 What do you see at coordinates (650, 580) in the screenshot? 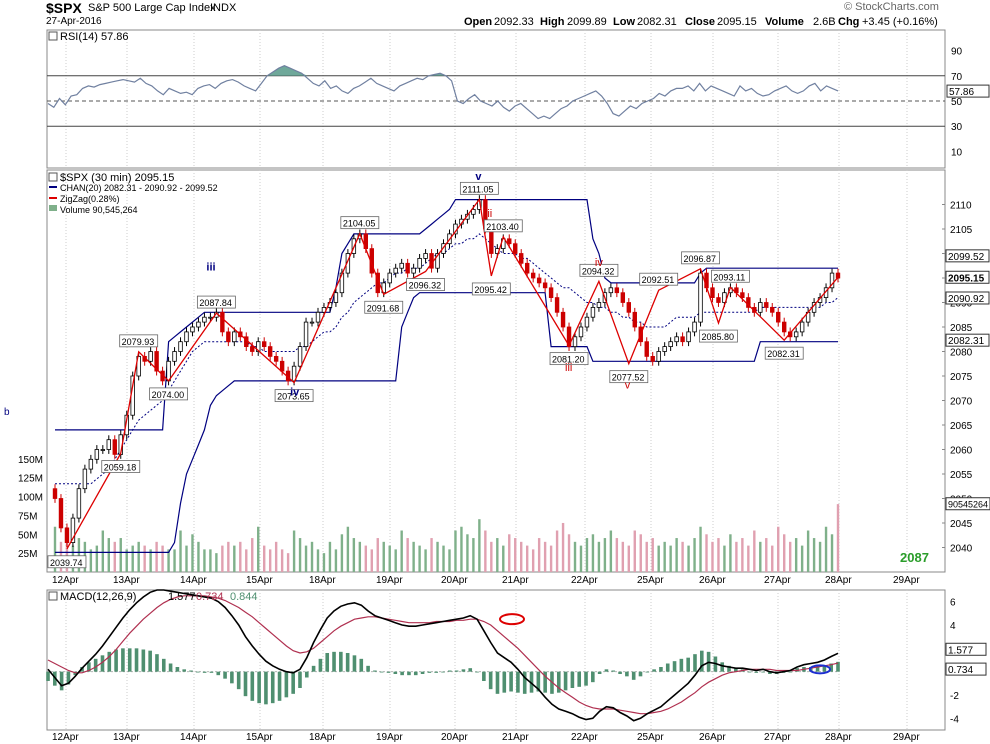
I see `x-tick-label: 25Apr` at bounding box center [650, 580].